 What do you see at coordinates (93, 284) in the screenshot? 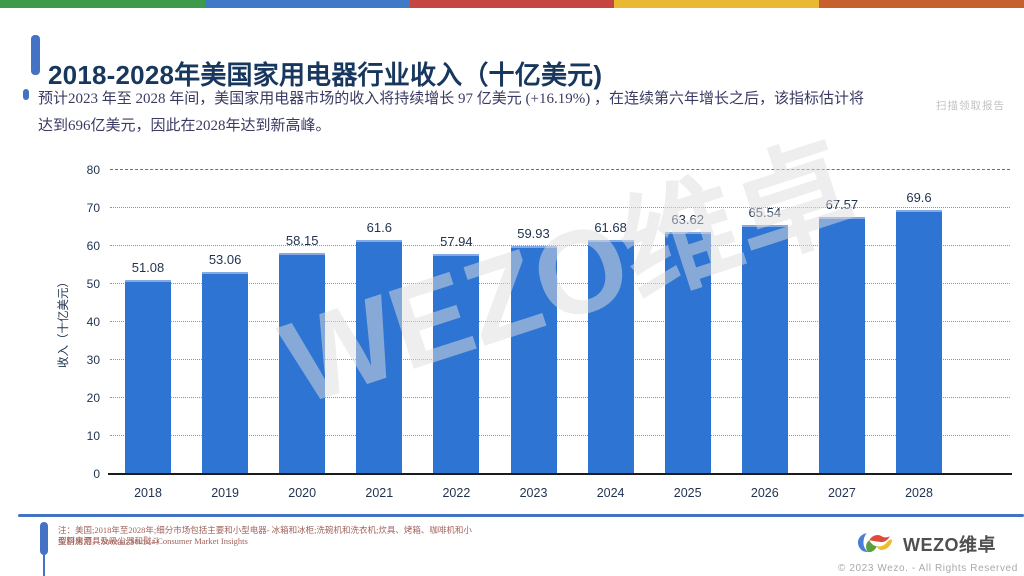
I see `y-tick-50: 50` at bounding box center [93, 284].